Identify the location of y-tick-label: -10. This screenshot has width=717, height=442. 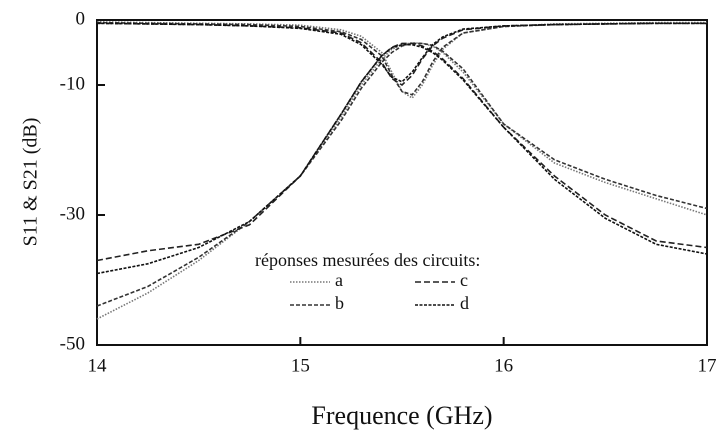
(72, 83).